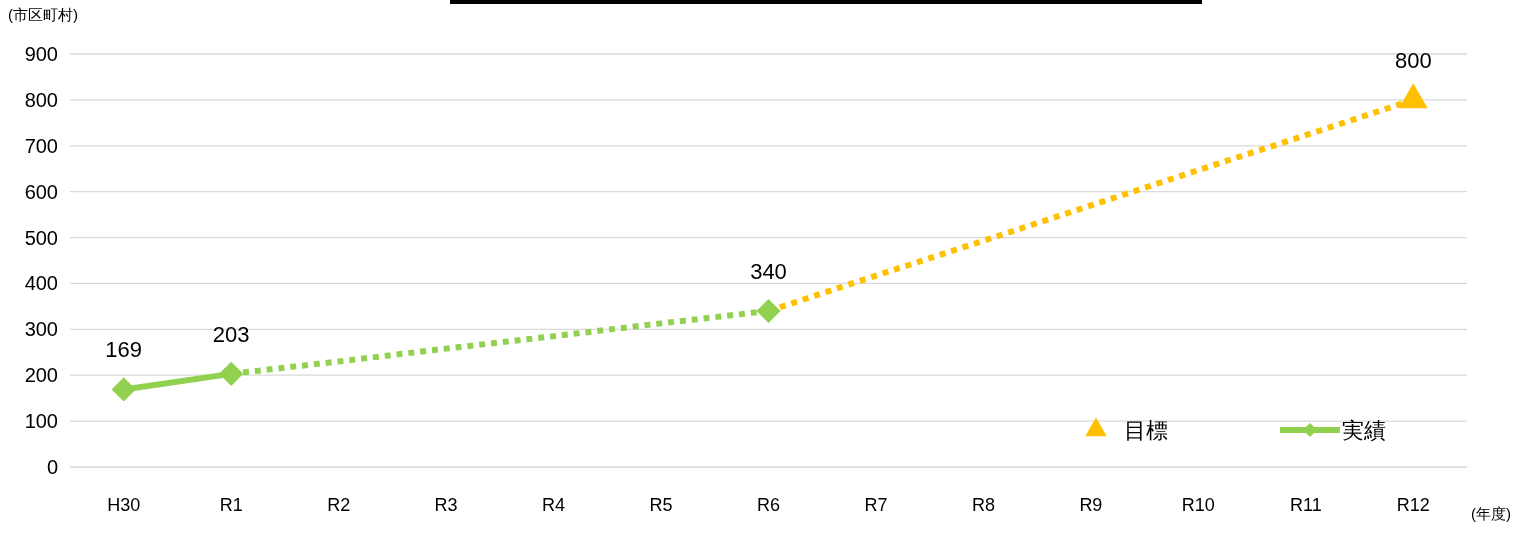  Describe the element at coordinates (983, 505) in the screenshot. I see `x-tick-label: R8` at that location.